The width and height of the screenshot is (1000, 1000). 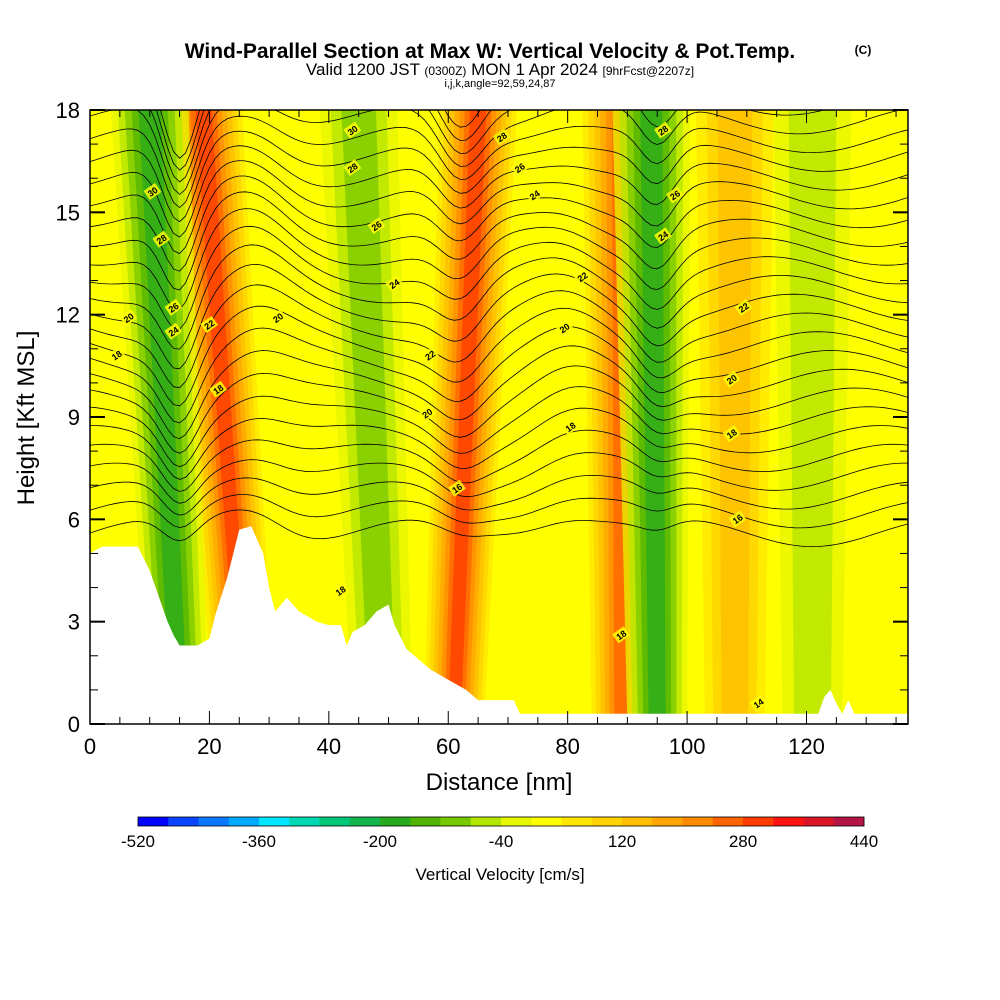 What do you see at coordinates (499, 874) in the screenshot?
I see `colorbar-title: Vertical Velocity [cm/s]` at bounding box center [499, 874].